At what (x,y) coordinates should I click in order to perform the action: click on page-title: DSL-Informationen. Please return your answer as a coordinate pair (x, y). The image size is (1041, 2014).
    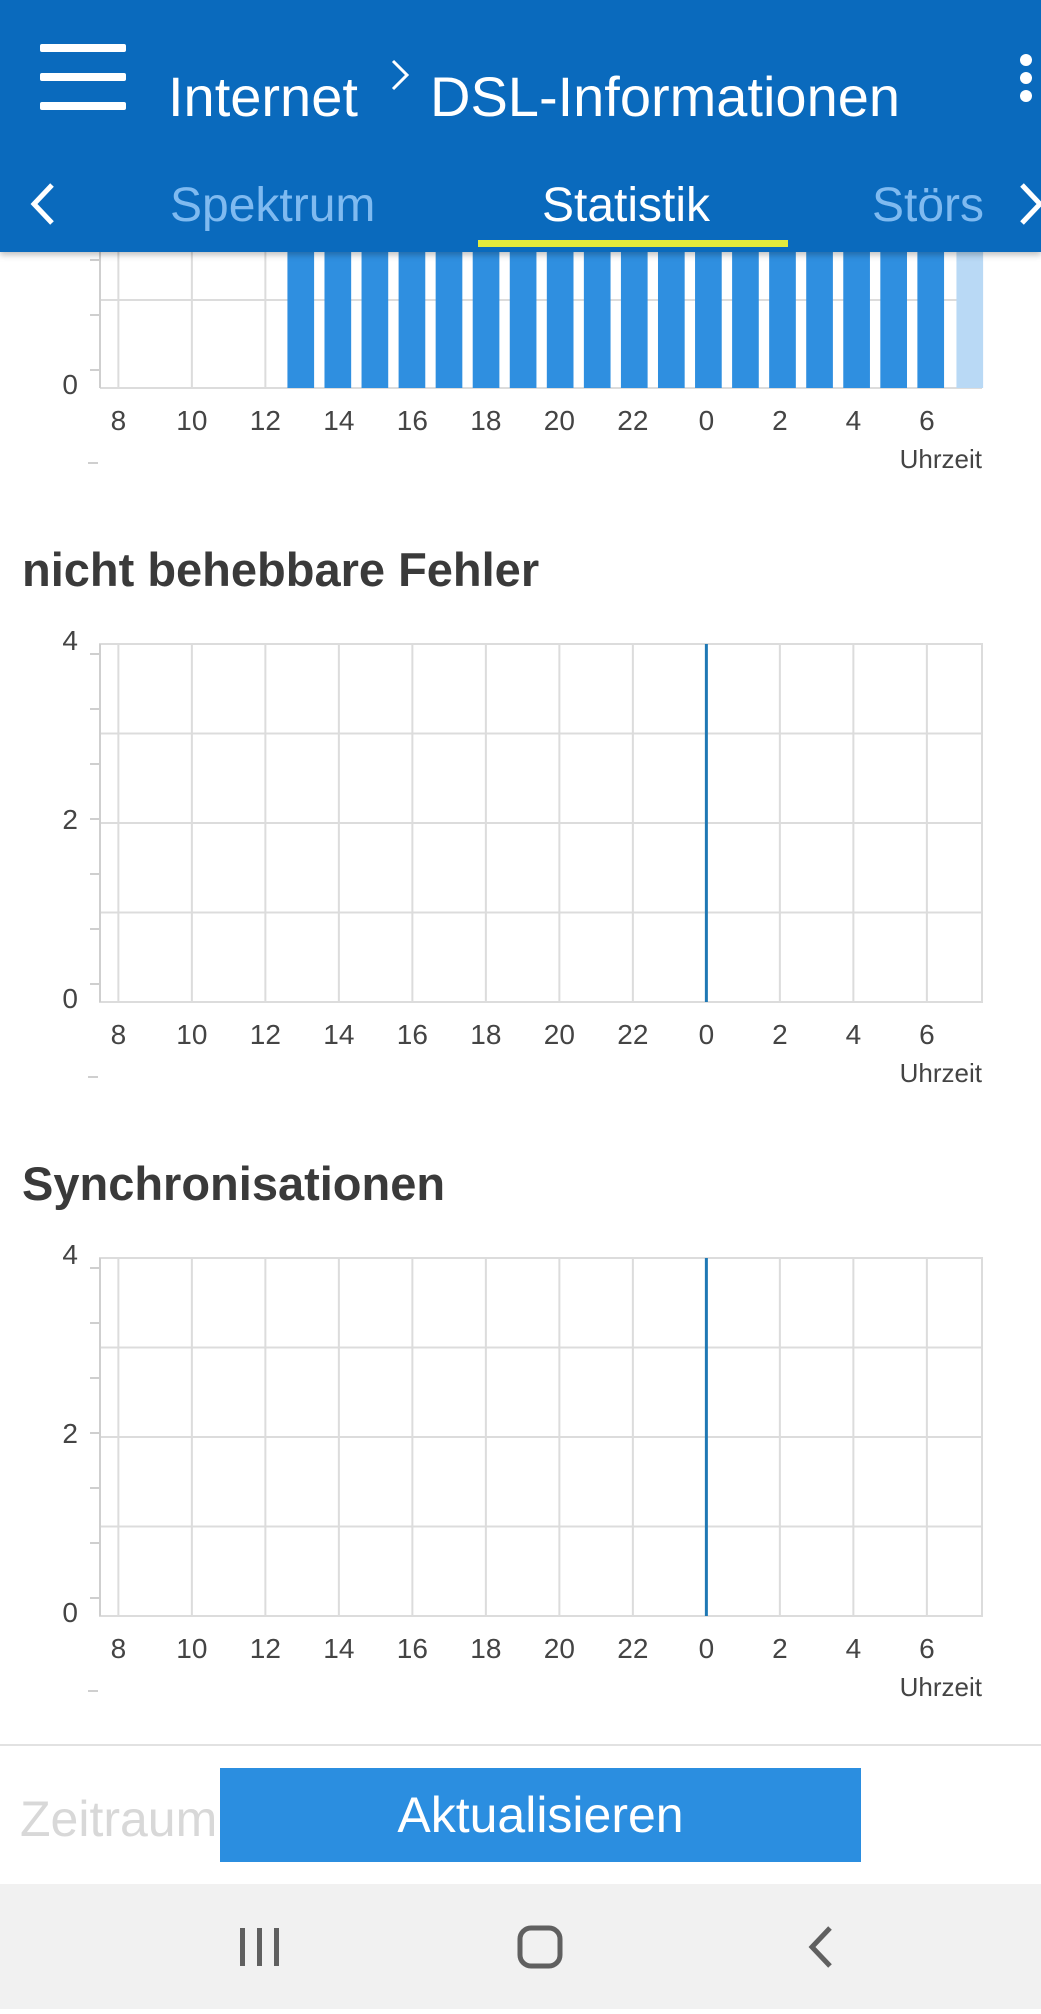
    Looking at the image, I should click on (665, 96).